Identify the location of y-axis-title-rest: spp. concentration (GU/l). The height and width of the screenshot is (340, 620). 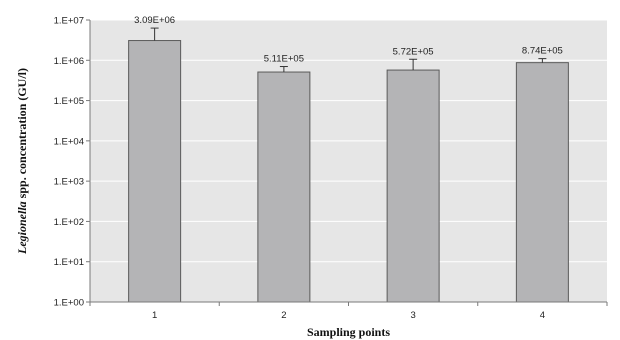
(22, 134).